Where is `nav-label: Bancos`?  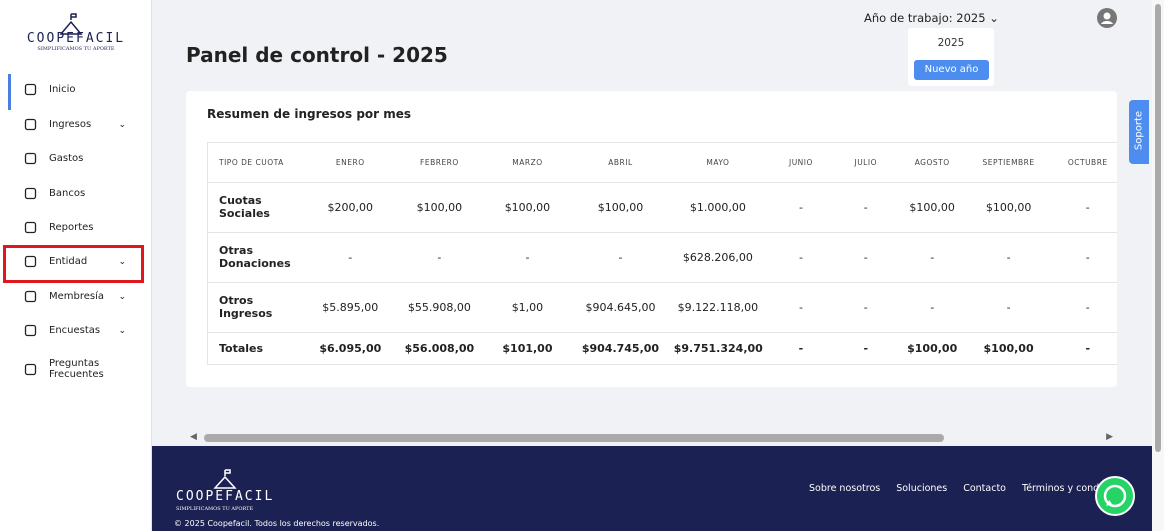 nav-label: Bancos is located at coordinates (67, 193).